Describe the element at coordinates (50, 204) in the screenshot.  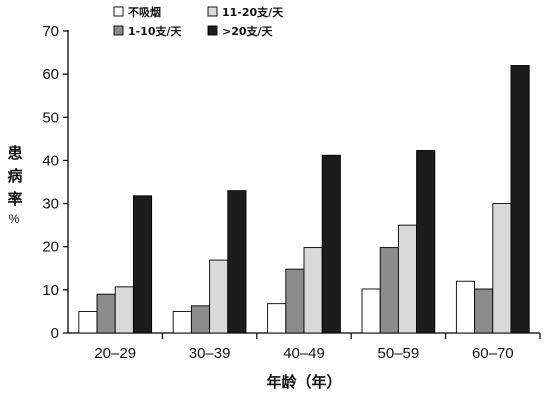
I see `y-tick-label: 30` at that location.